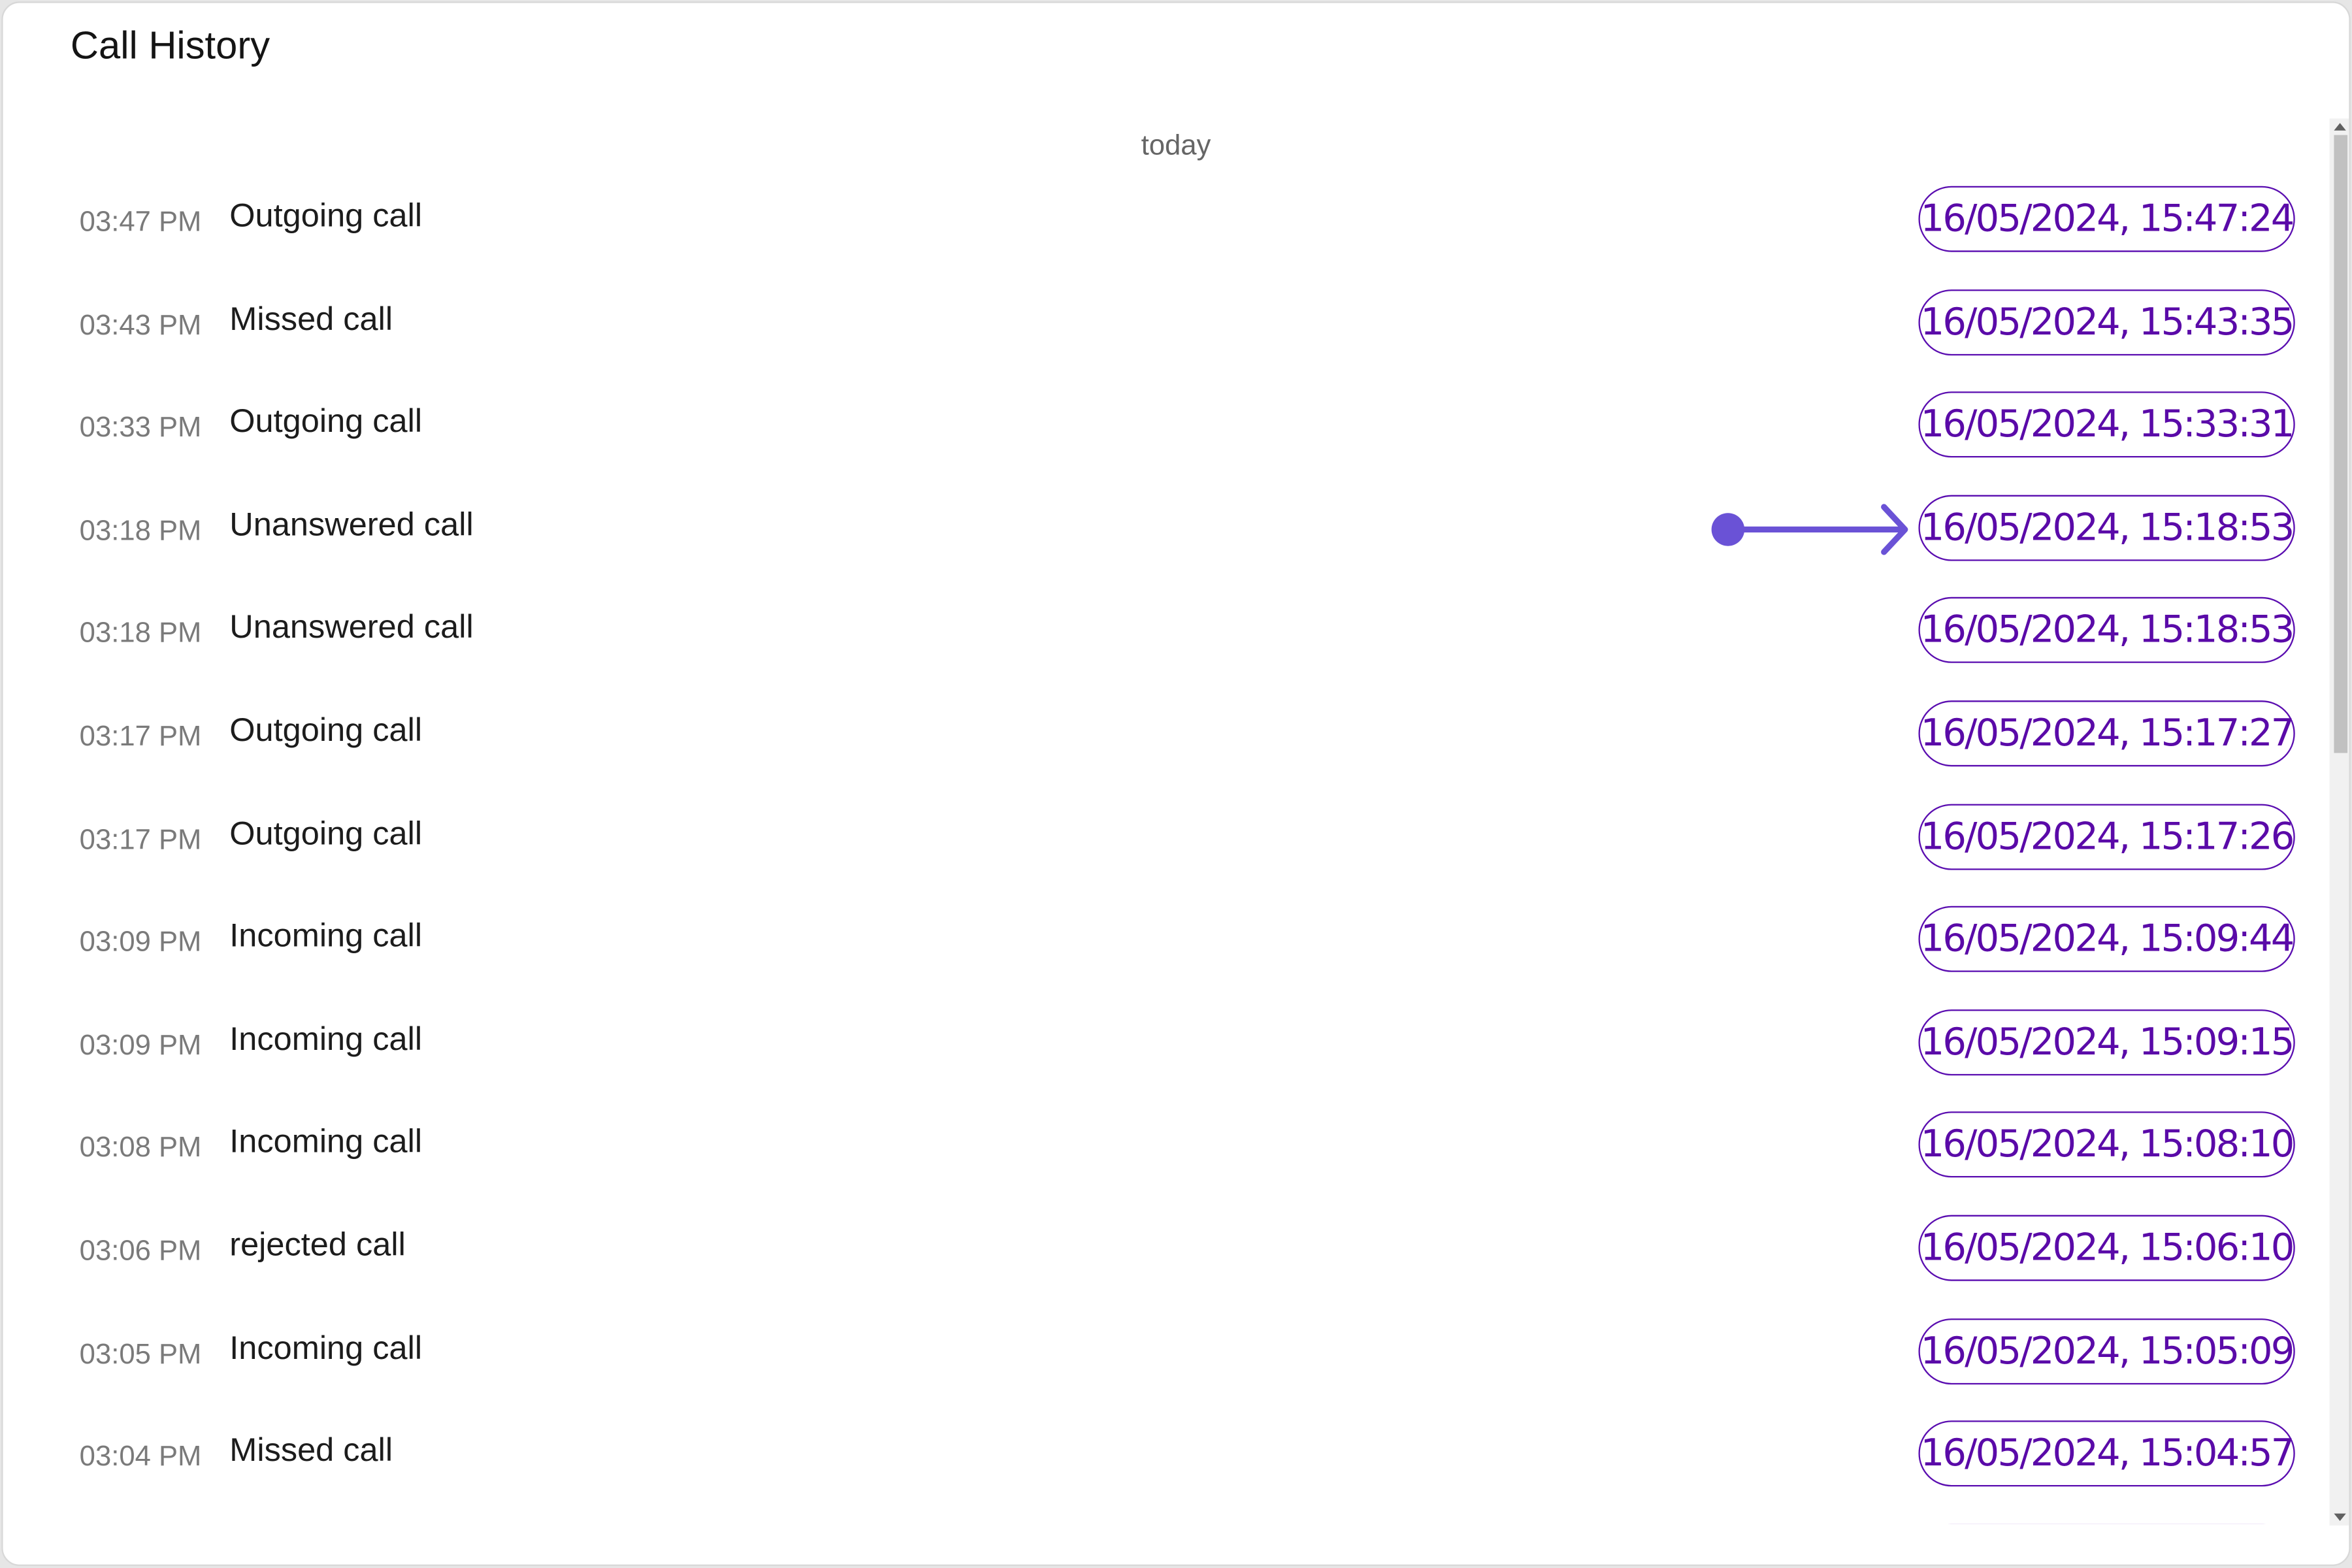  What do you see at coordinates (2106, 424) in the screenshot?
I see `call-timestamp-badge: 16/05/2024, 15:33:31` at bounding box center [2106, 424].